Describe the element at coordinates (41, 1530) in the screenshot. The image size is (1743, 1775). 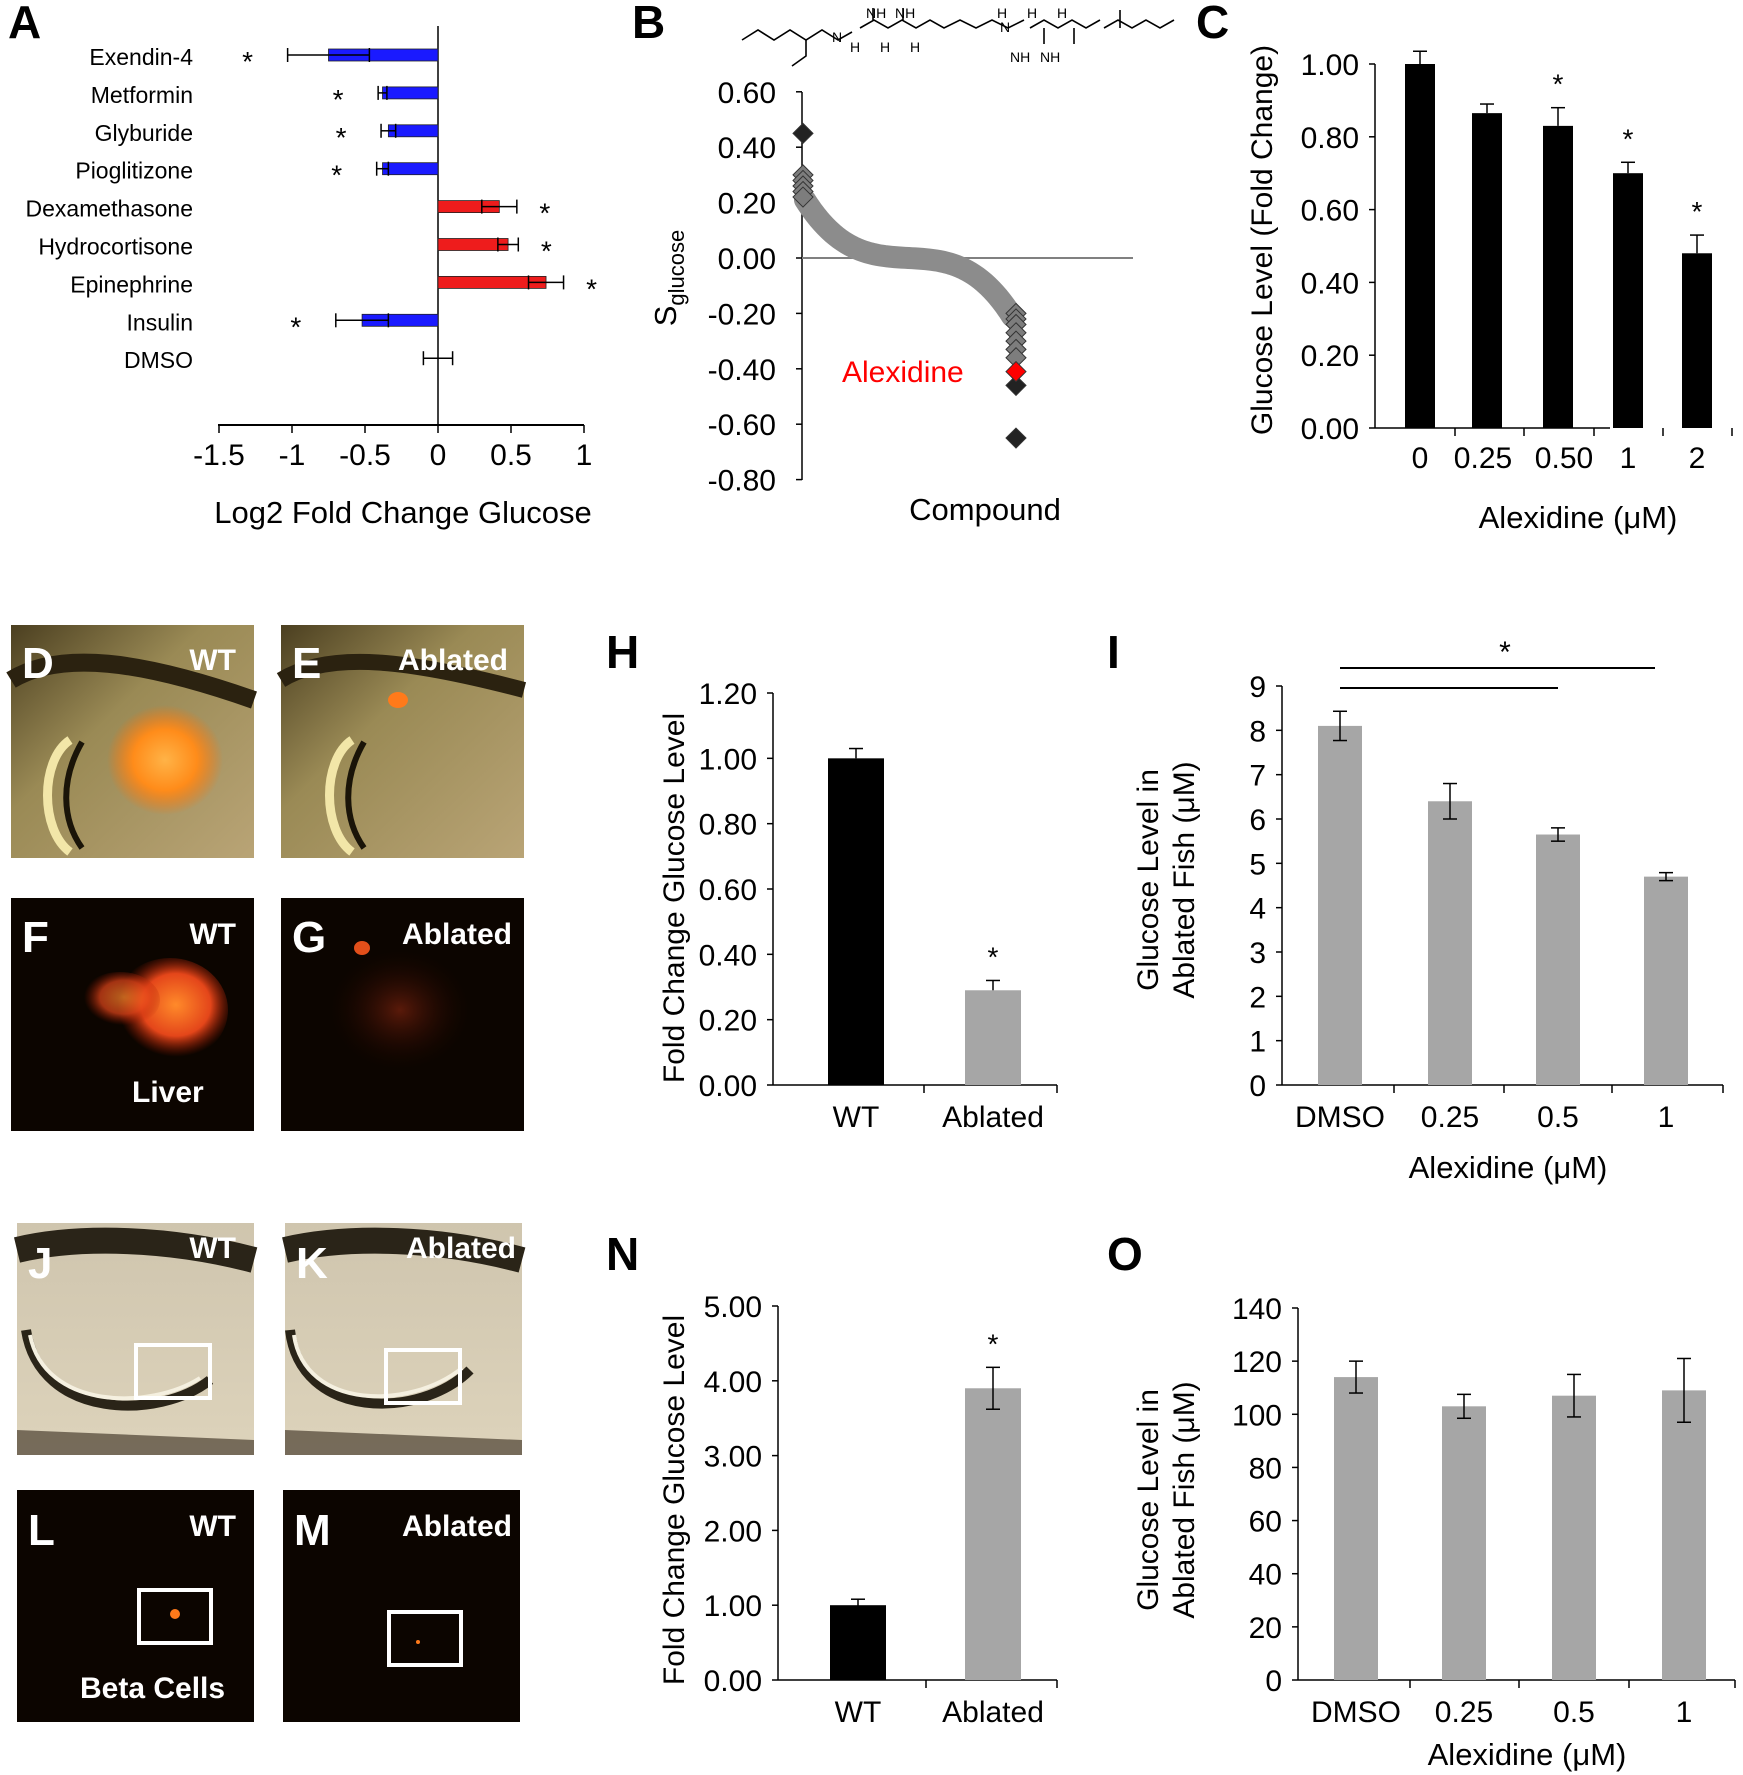
I see `micro-l-letter: L` at that location.